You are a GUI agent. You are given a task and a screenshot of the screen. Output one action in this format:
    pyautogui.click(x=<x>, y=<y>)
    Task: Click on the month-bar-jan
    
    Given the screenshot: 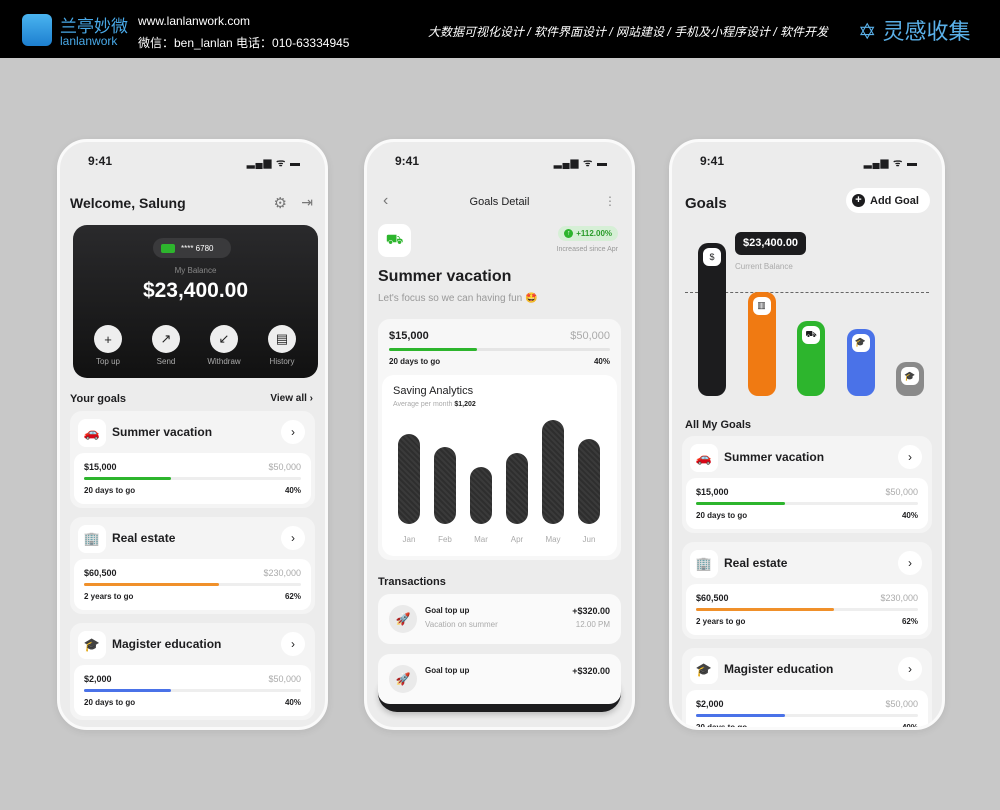 What is the action you would take?
    pyautogui.click(x=409, y=478)
    